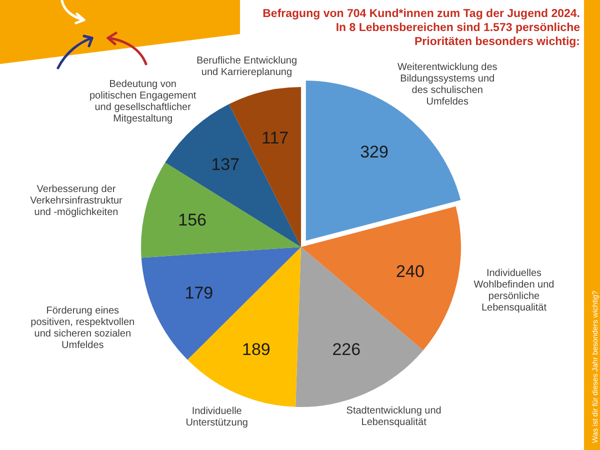 This screenshot has width=600, height=450. What do you see at coordinates (514, 291) in the screenshot?
I see `slice-label: Individuelles Wohlbefinden und persönliche Lebensqualität` at bounding box center [514, 291].